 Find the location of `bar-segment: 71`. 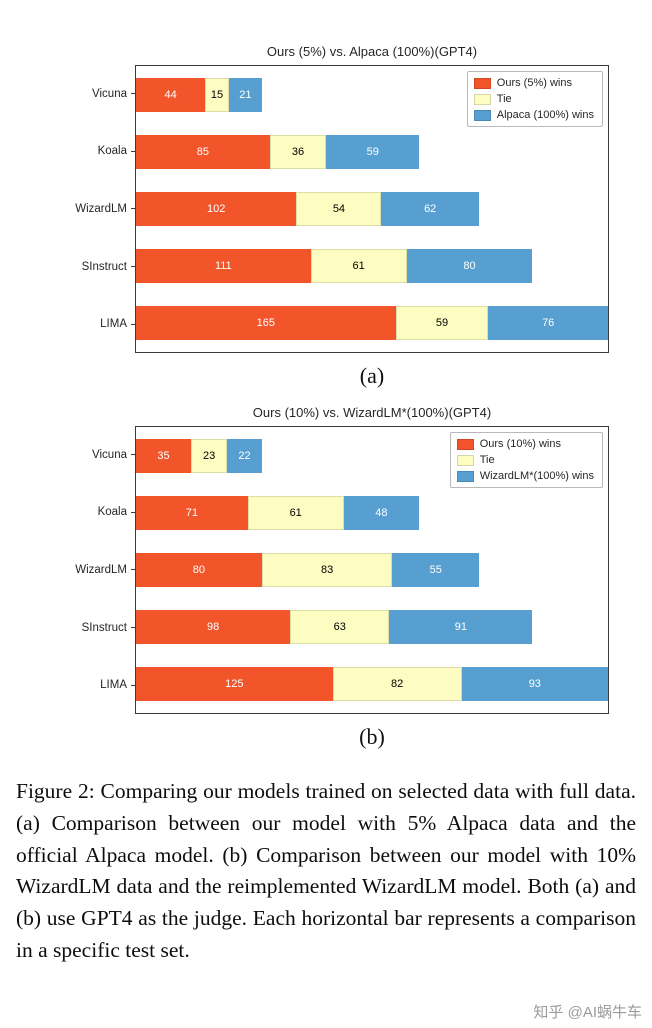

bar-segment: 71 is located at coordinates (192, 512).